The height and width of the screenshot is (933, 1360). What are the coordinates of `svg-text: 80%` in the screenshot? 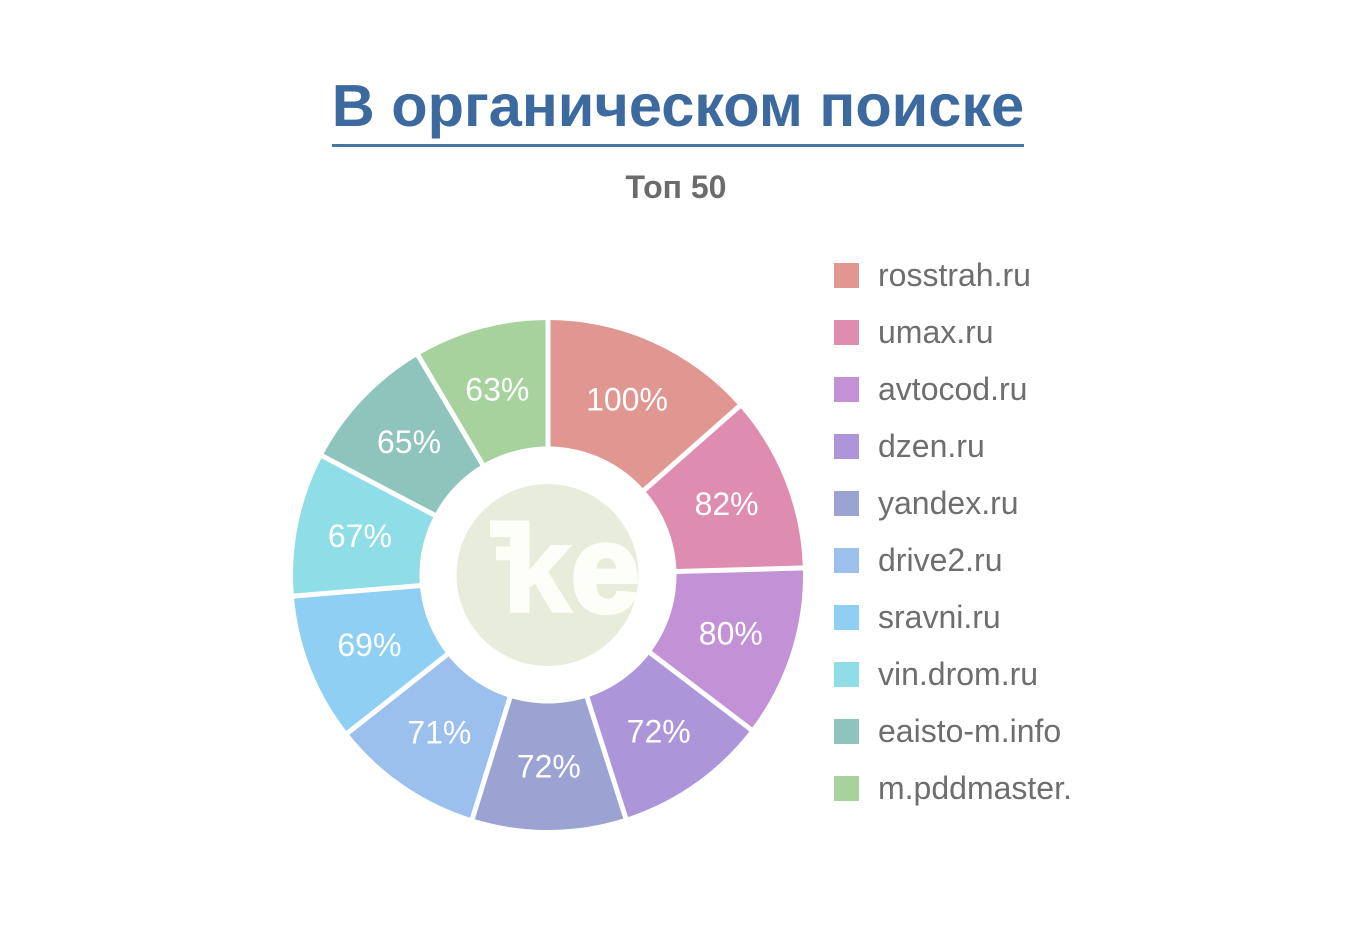 It's located at (731, 633).